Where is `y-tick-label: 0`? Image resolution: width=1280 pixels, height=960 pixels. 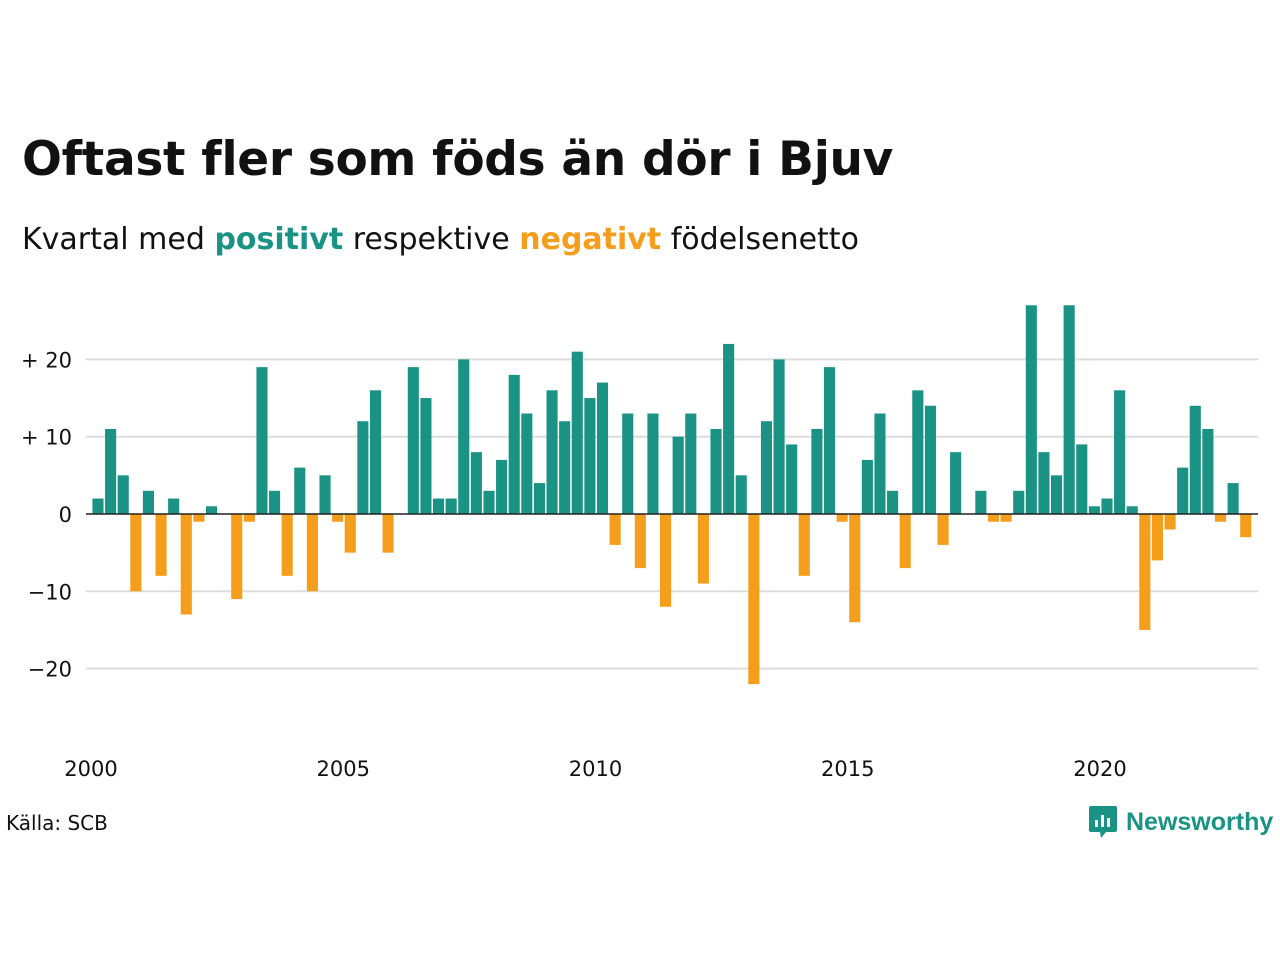 y-tick-label: 0 is located at coordinates (65, 515).